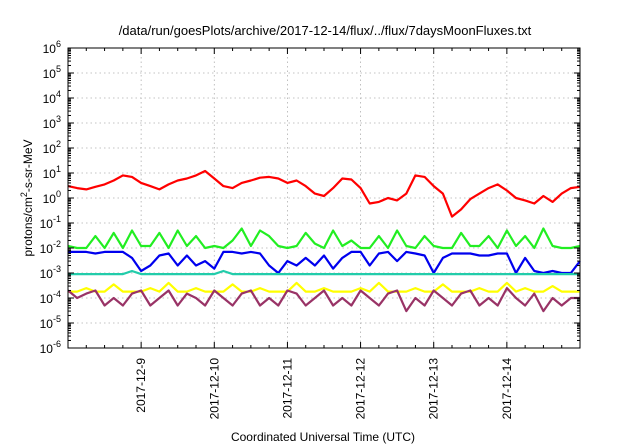  I want to click on y-axis-label: protons/cm2-s-sr-MeV, so click(27, 197).